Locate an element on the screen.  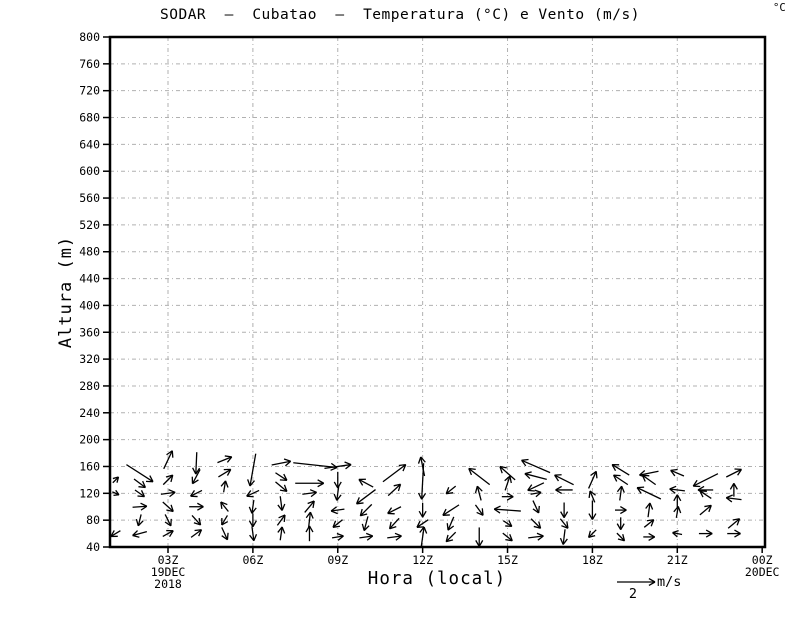
x-tick-label: 06Z is located at coordinates (252, 560).